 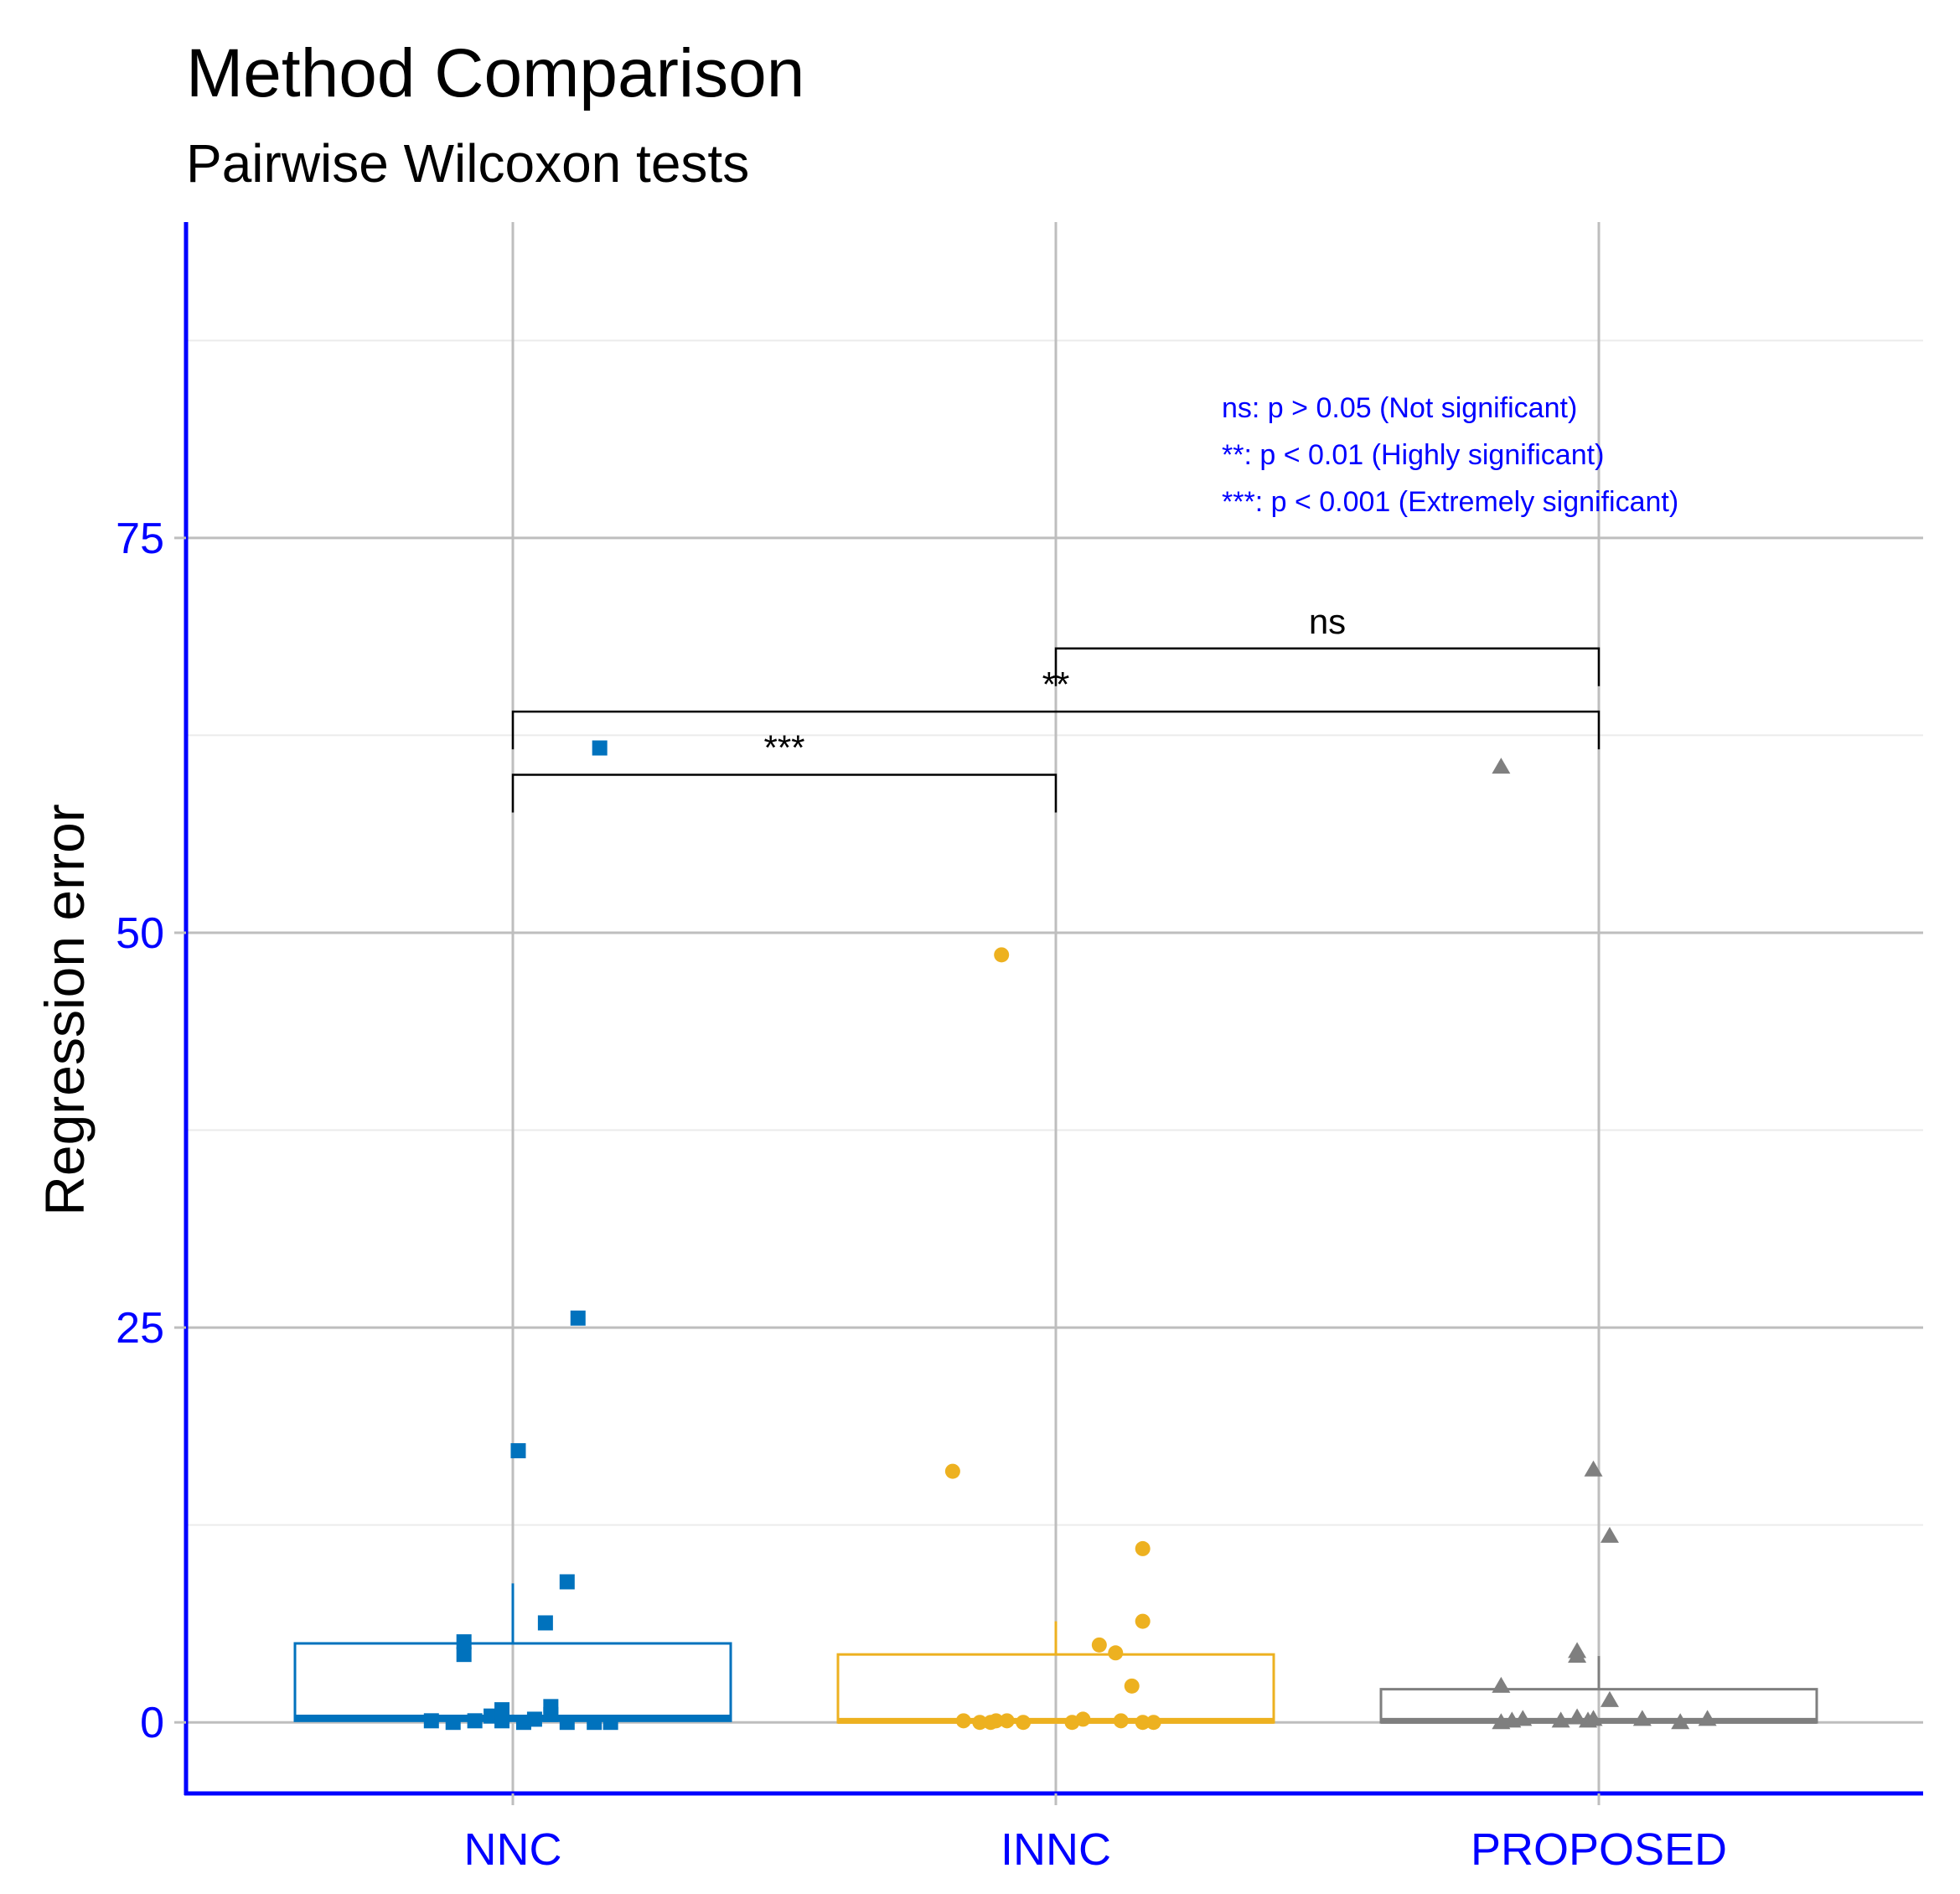 I want to click on annotation-triple-star: ***: p < 0.001 (Extremely significant), so click(x=1450, y=502).